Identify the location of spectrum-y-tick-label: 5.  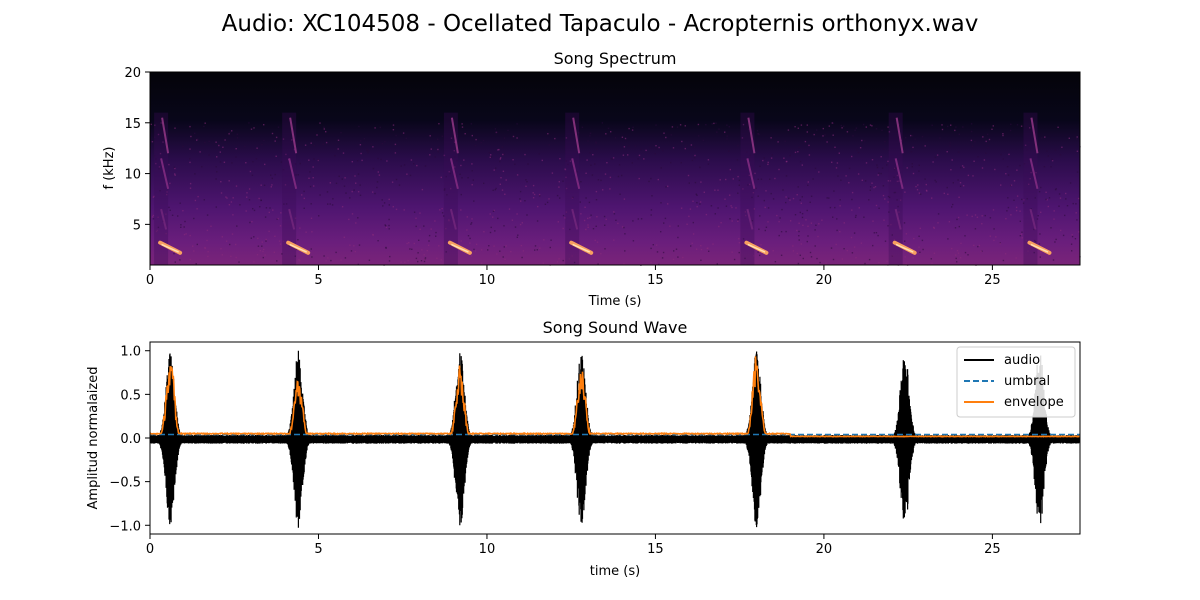
(137, 225).